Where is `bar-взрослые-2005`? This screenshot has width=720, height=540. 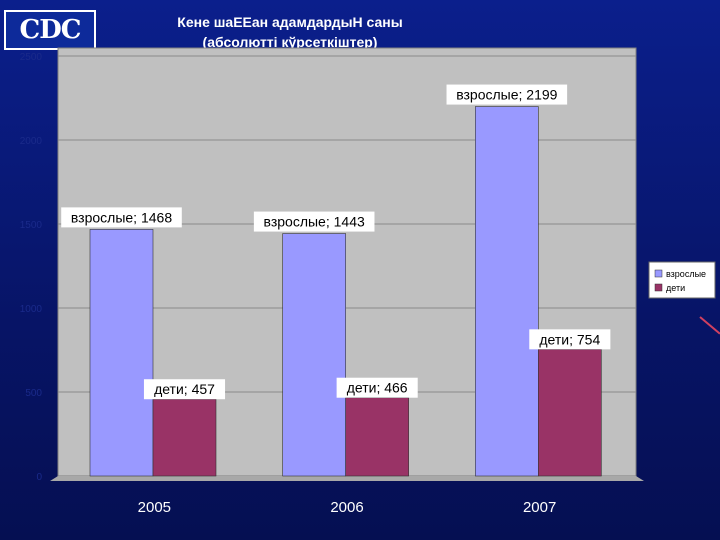
bar-взрослые-2005 is located at coordinates (121, 353).